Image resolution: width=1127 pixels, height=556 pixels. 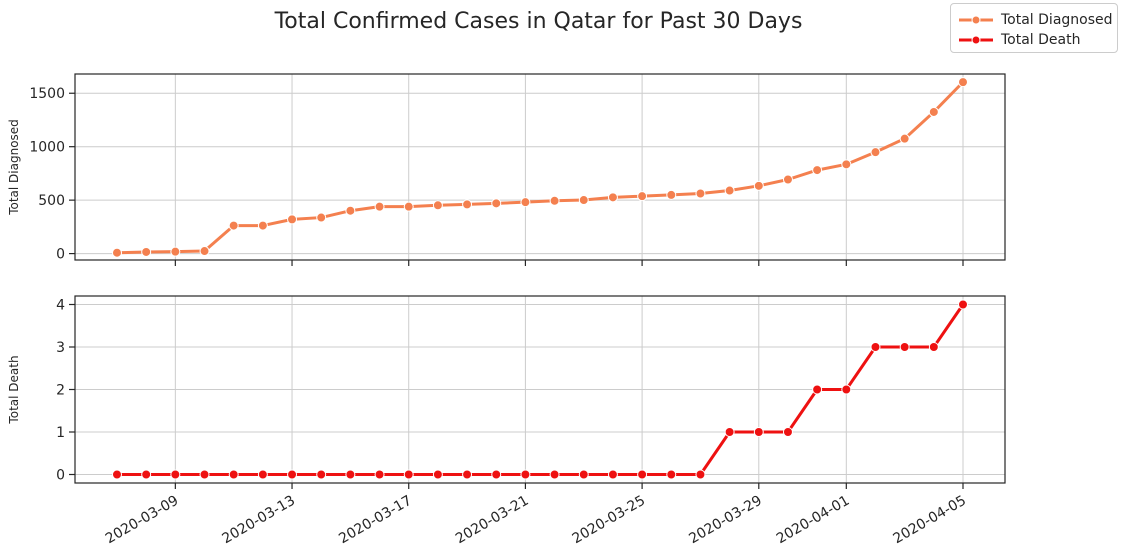 What do you see at coordinates (142, 520) in the screenshot?
I see `x-tick-label: 2020-03-09` at bounding box center [142, 520].